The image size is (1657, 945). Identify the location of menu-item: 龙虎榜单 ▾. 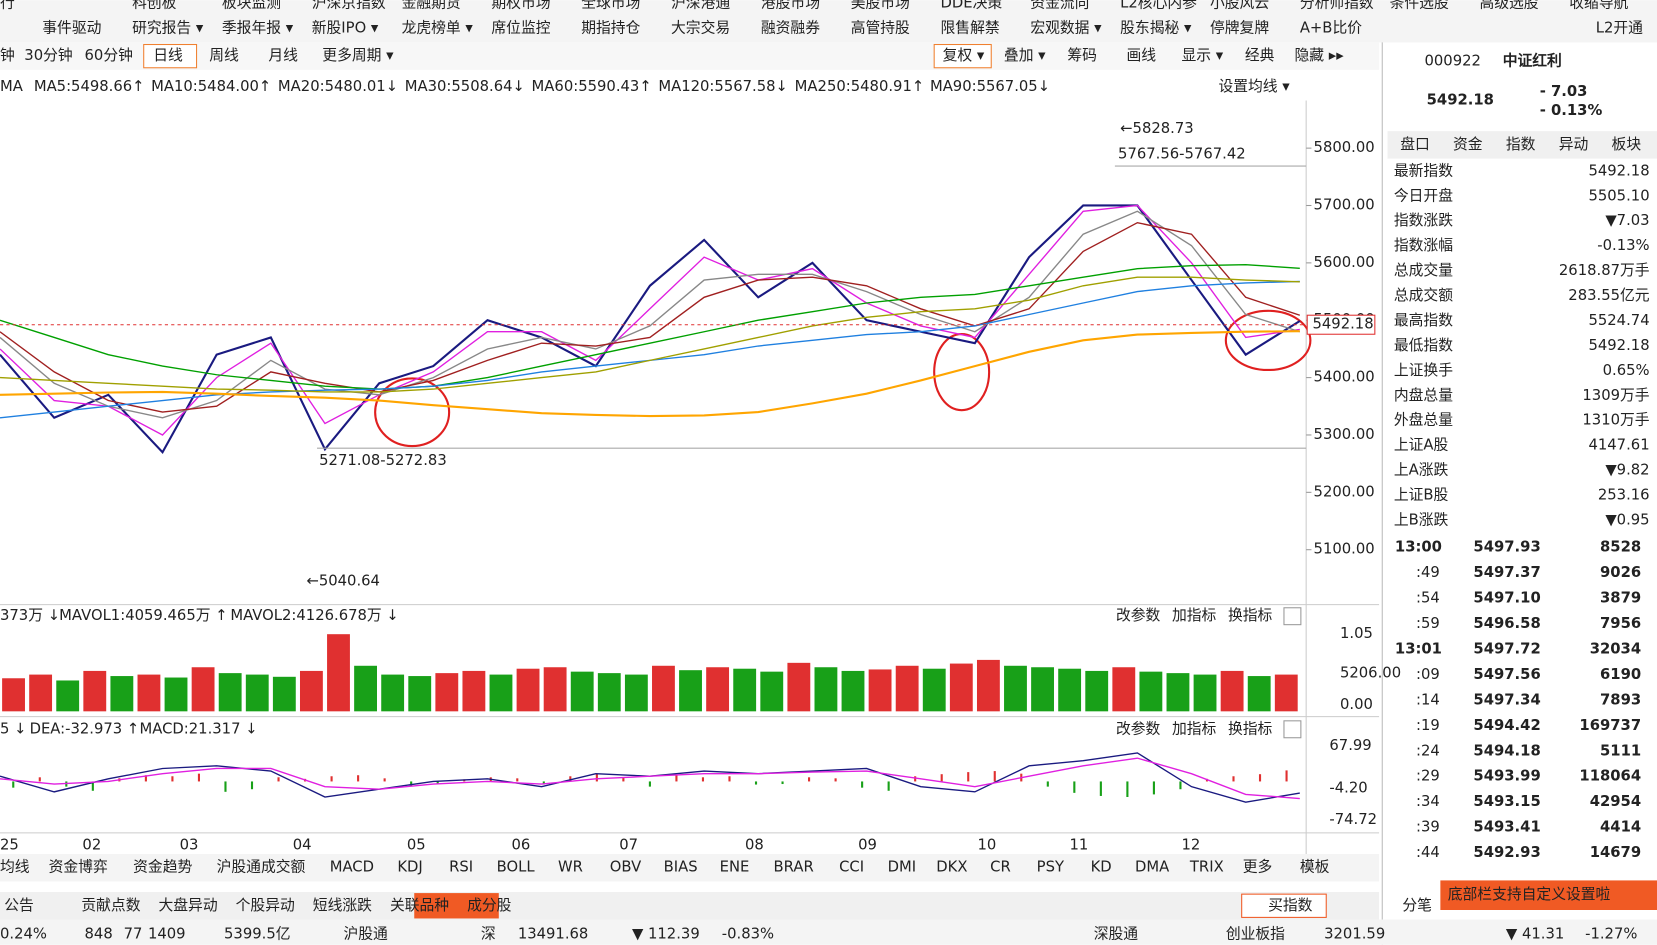
(438, 28).